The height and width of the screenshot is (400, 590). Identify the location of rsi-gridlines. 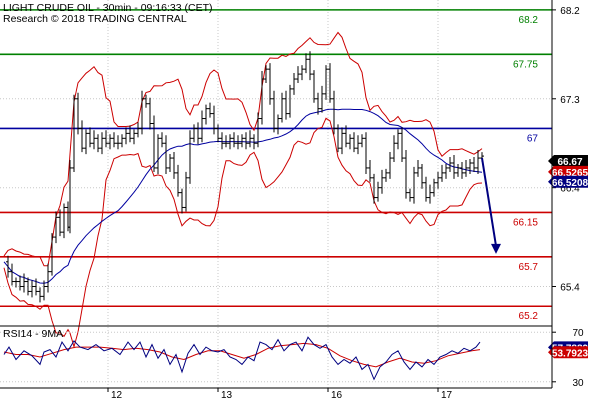
(276, 357).